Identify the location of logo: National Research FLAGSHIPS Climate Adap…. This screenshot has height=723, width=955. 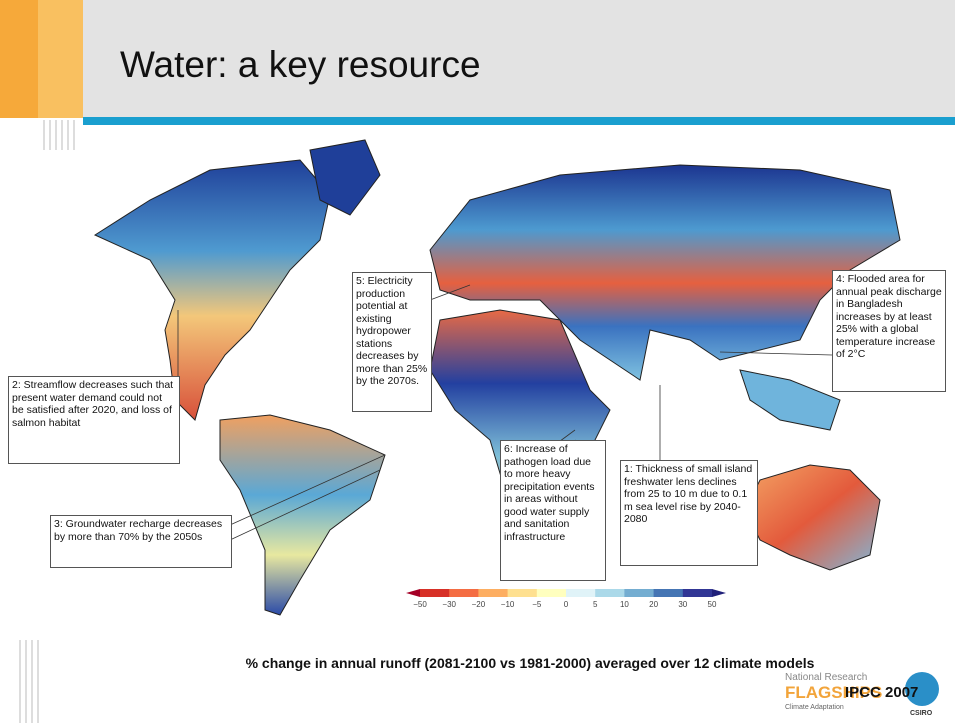
(865, 697).